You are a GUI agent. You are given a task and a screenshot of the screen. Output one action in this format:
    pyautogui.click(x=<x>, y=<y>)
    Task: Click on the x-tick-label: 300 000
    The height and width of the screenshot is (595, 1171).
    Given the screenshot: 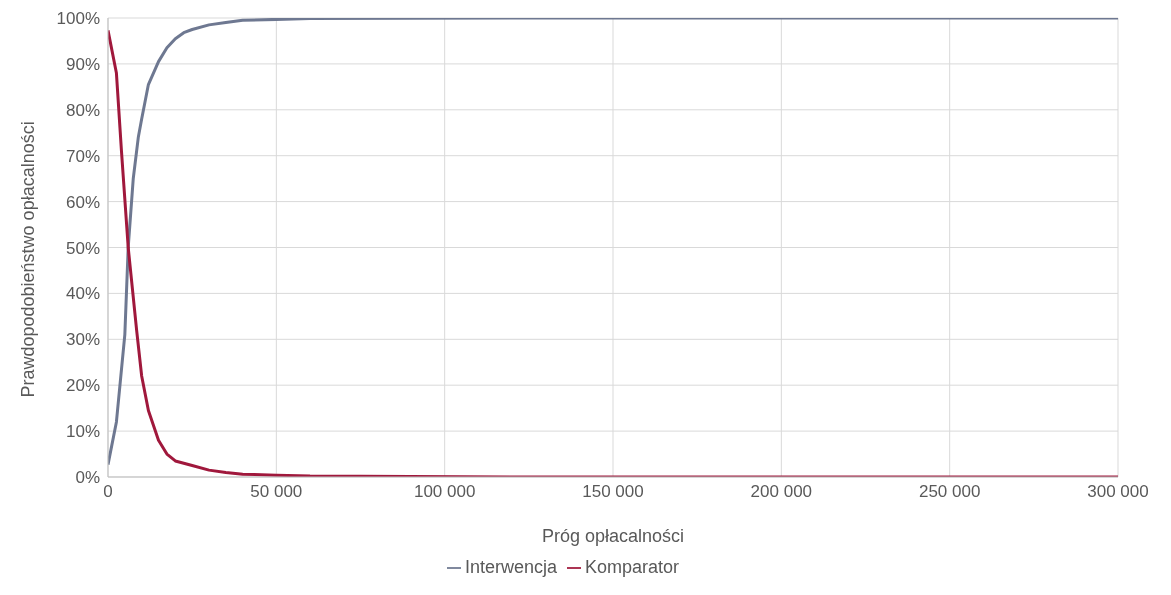 What is the action you would take?
    pyautogui.click(x=1118, y=492)
    